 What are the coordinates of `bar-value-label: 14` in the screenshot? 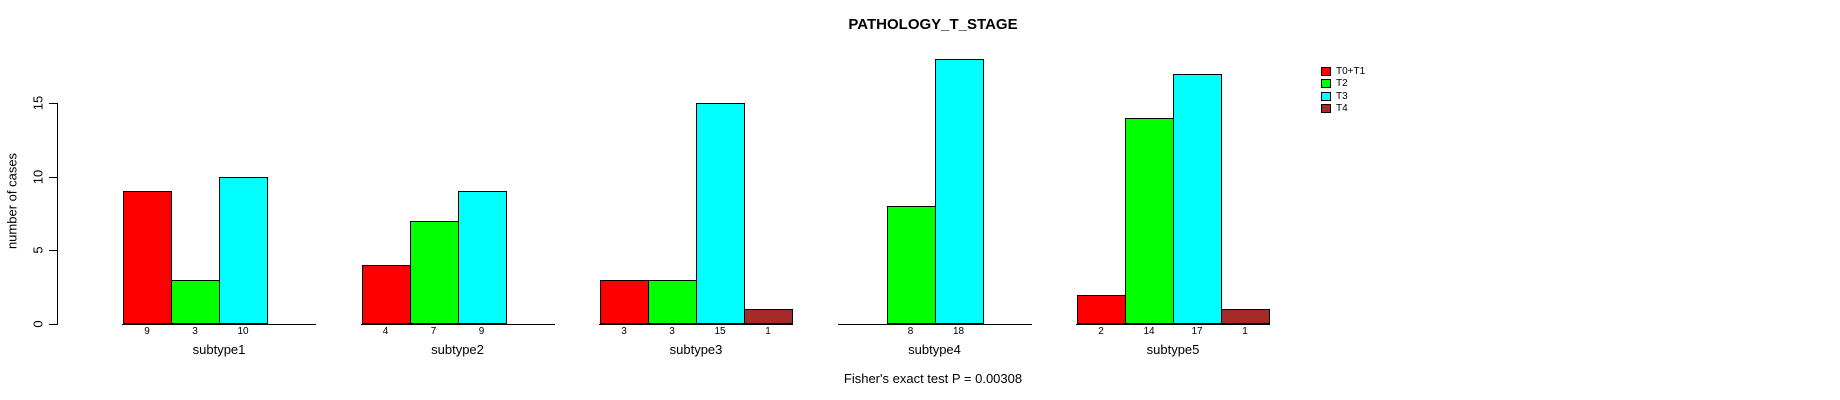 It's located at (1149, 331).